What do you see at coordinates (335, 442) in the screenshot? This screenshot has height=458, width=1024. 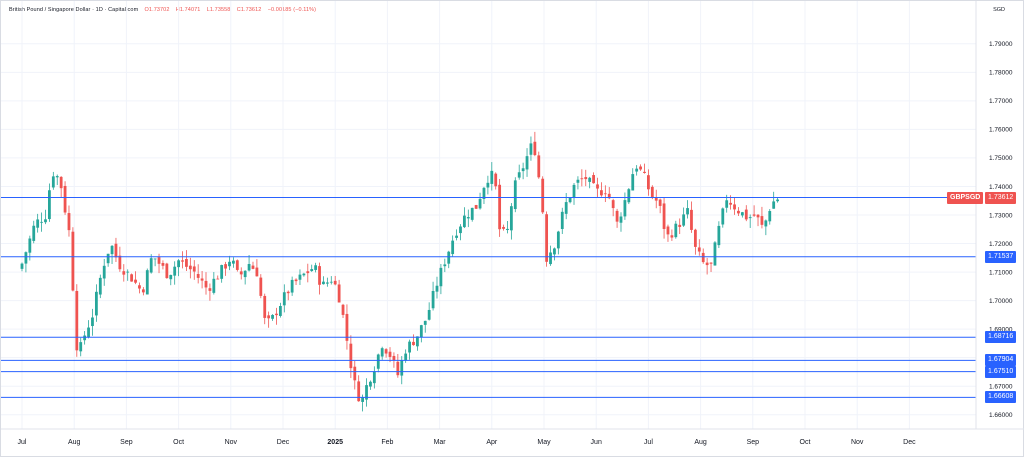 I see `x-tick-label: 2025` at bounding box center [335, 442].